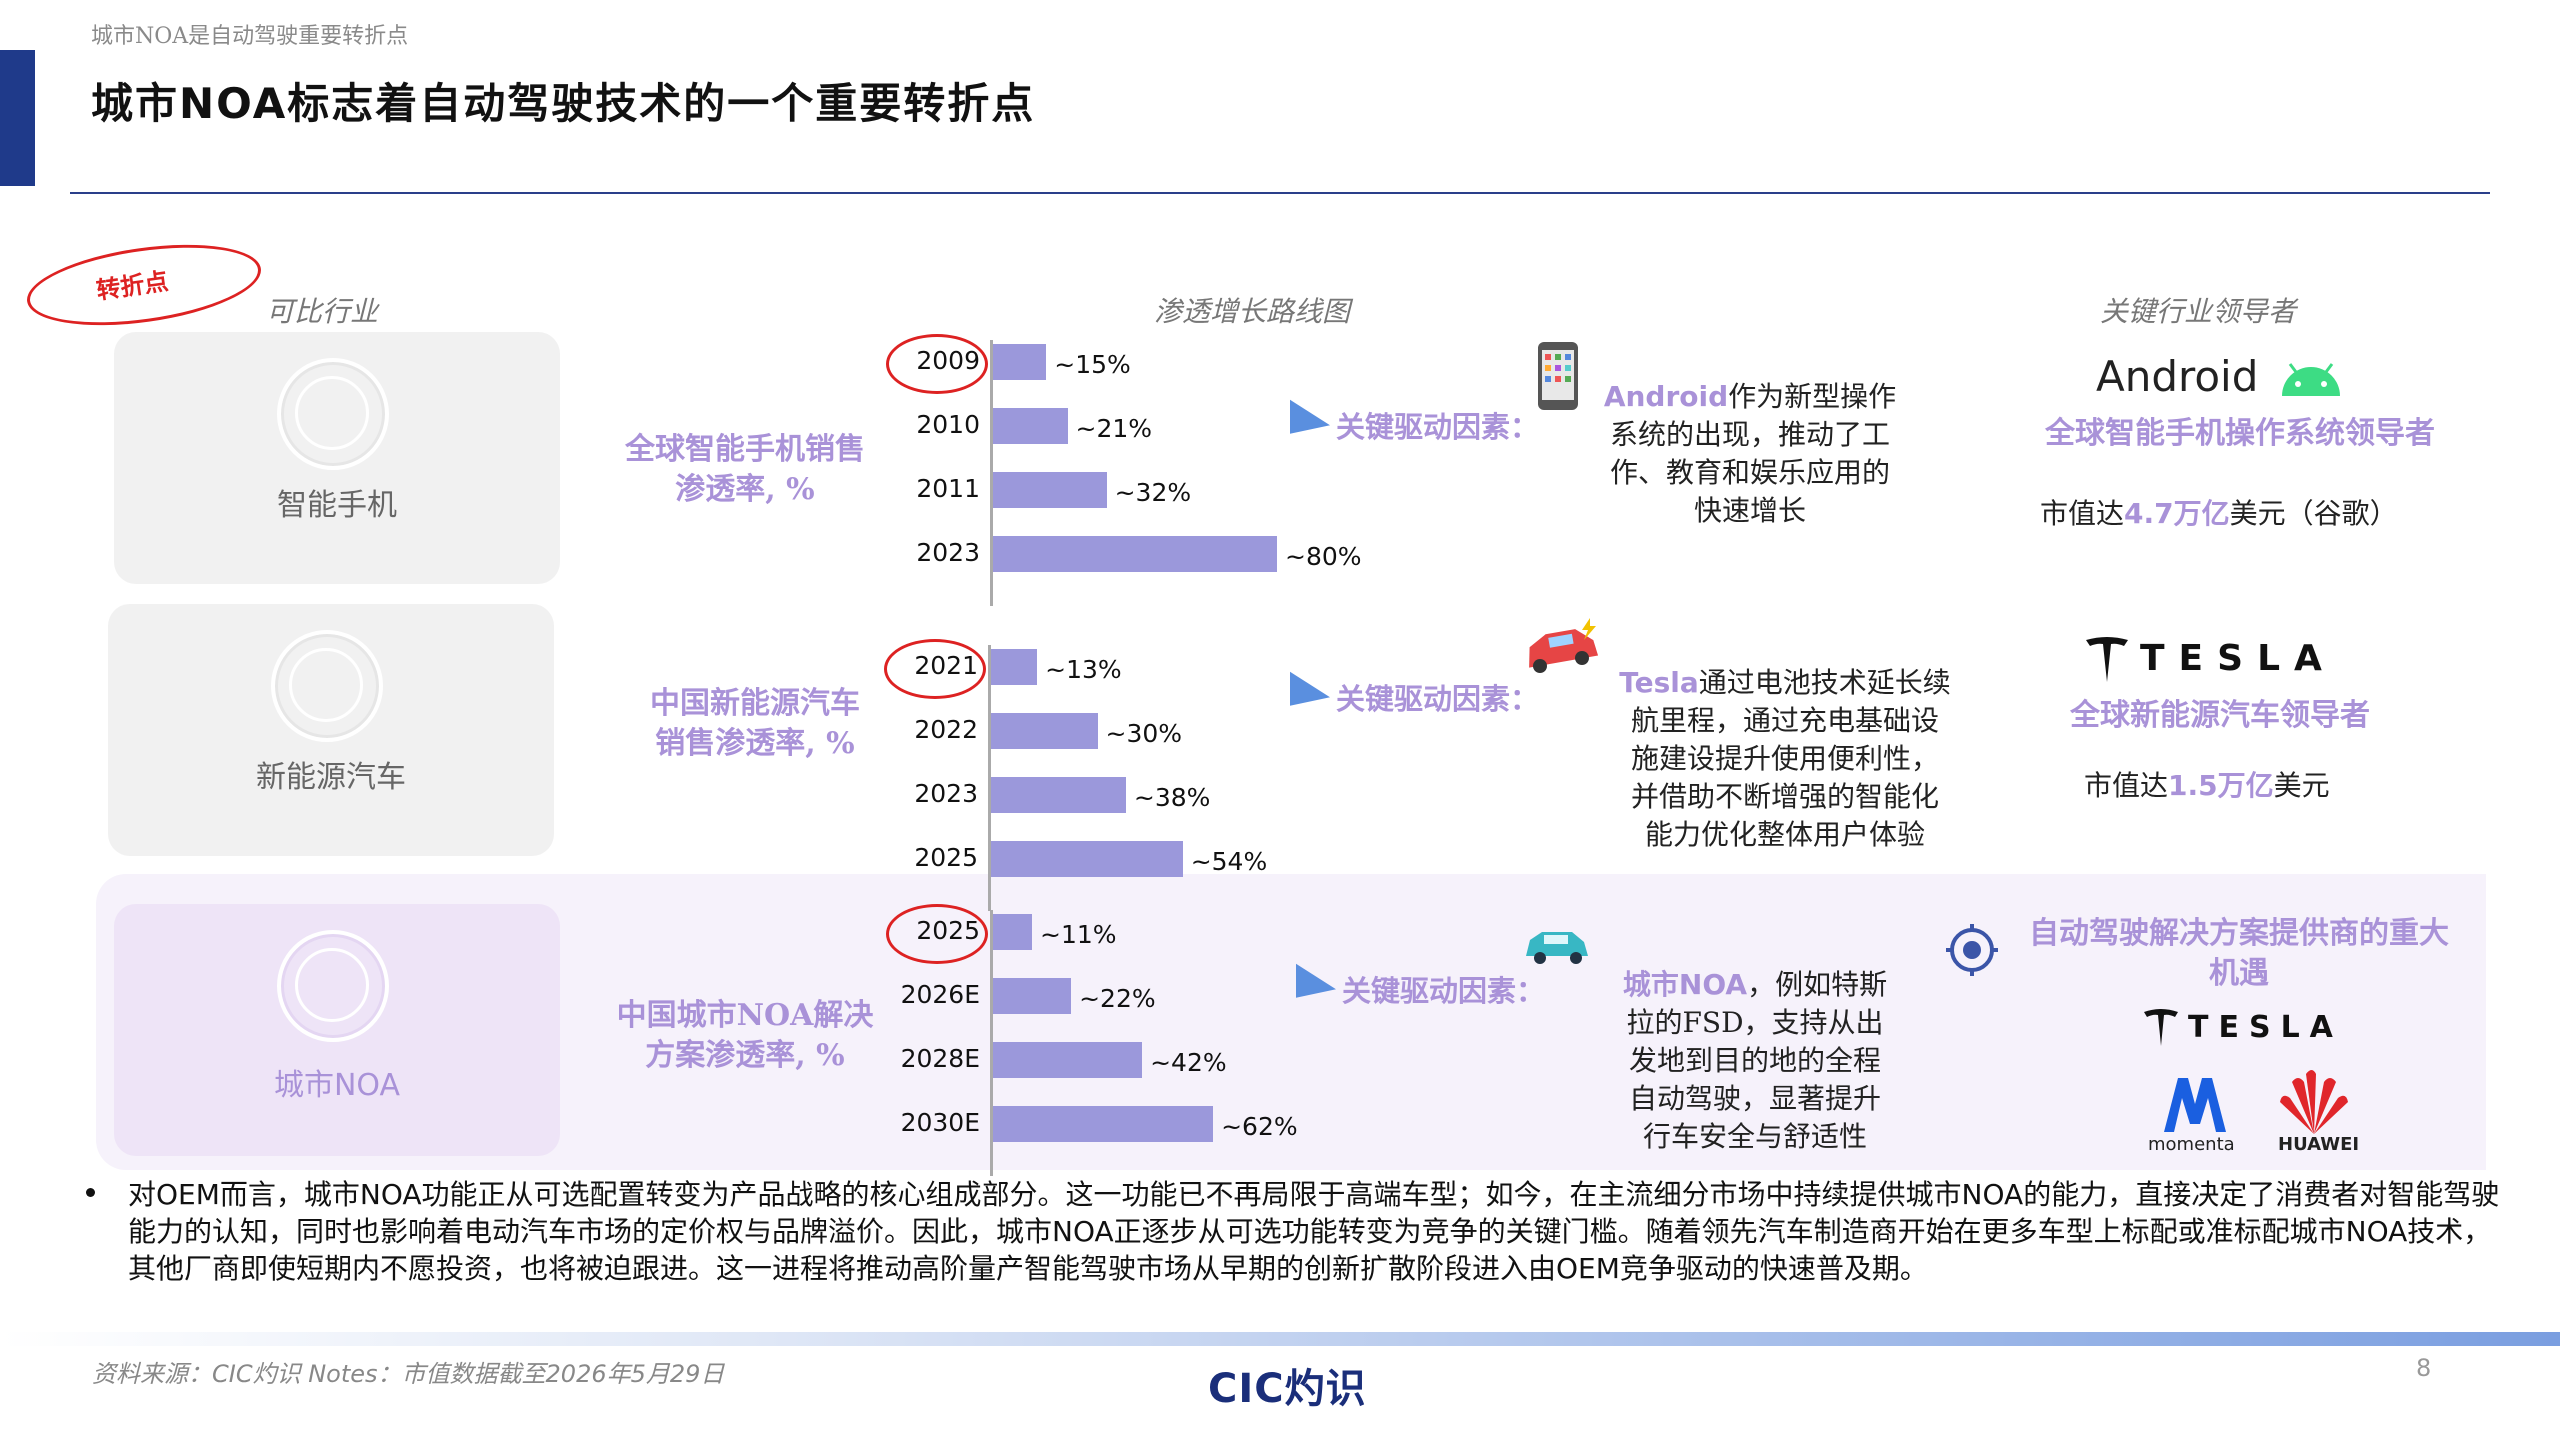 Image resolution: width=2560 pixels, height=1440 pixels. I want to click on bar-value-label: ~42%, so click(1188, 1062).